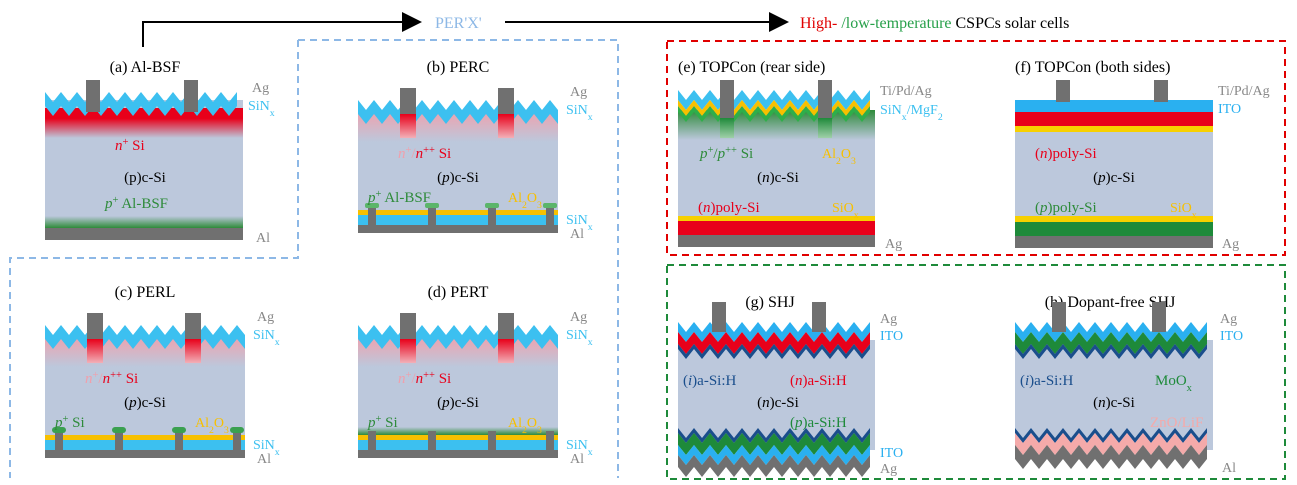 Image resolution: width=1297 pixels, height=485 pixels. Describe the element at coordinates (1176, 423) in the screenshot. I see `h-znolif-label: ZnO/LiF` at that location.